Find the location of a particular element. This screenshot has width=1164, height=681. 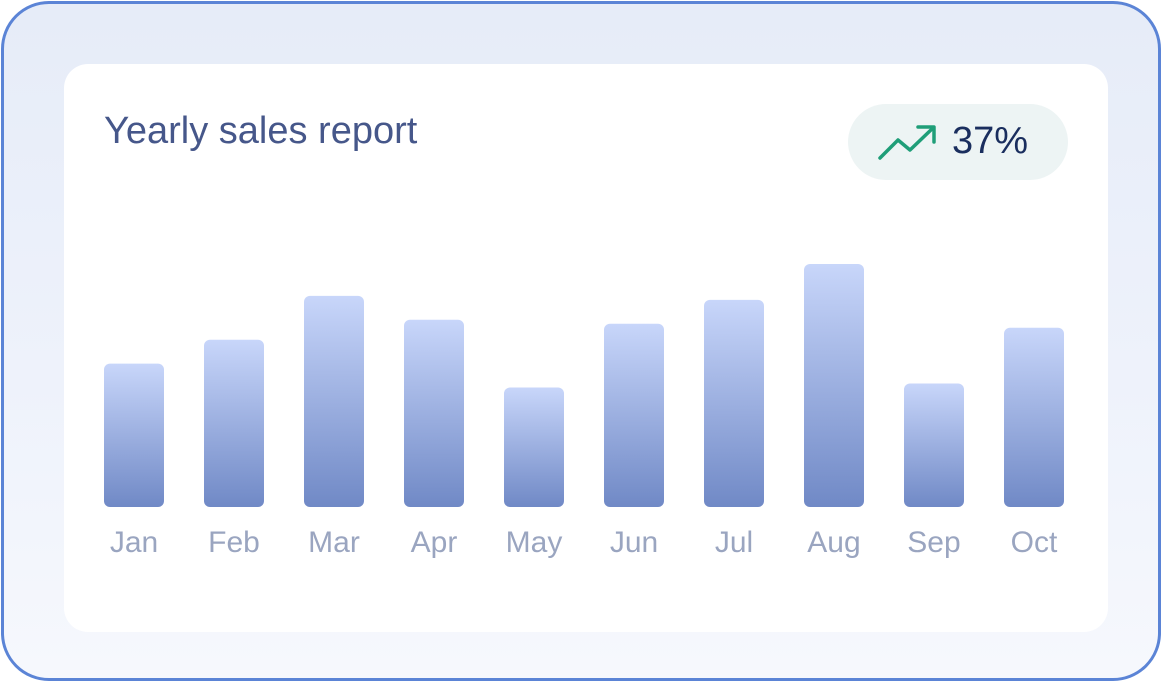

bar-mar is located at coordinates (334, 401).